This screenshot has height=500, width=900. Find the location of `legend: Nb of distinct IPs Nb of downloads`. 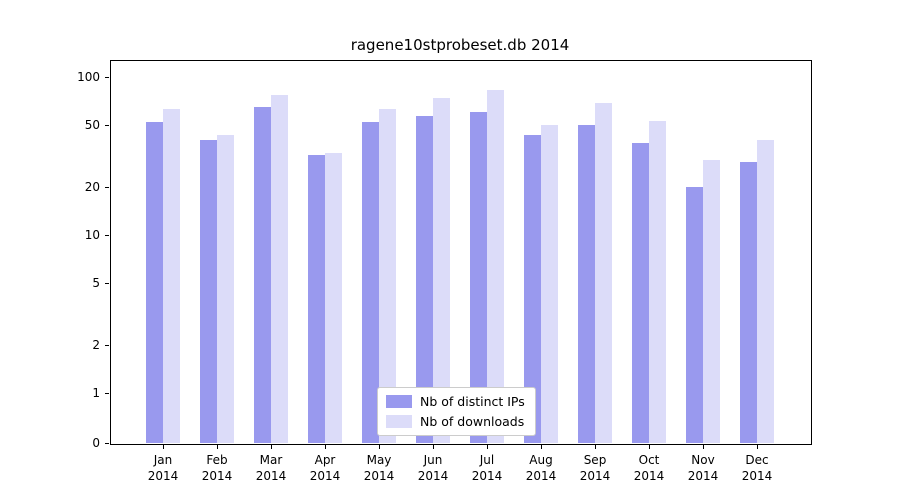

legend: Nb of distinct IPs Nb of downloads is located at coordinates (456, 411).